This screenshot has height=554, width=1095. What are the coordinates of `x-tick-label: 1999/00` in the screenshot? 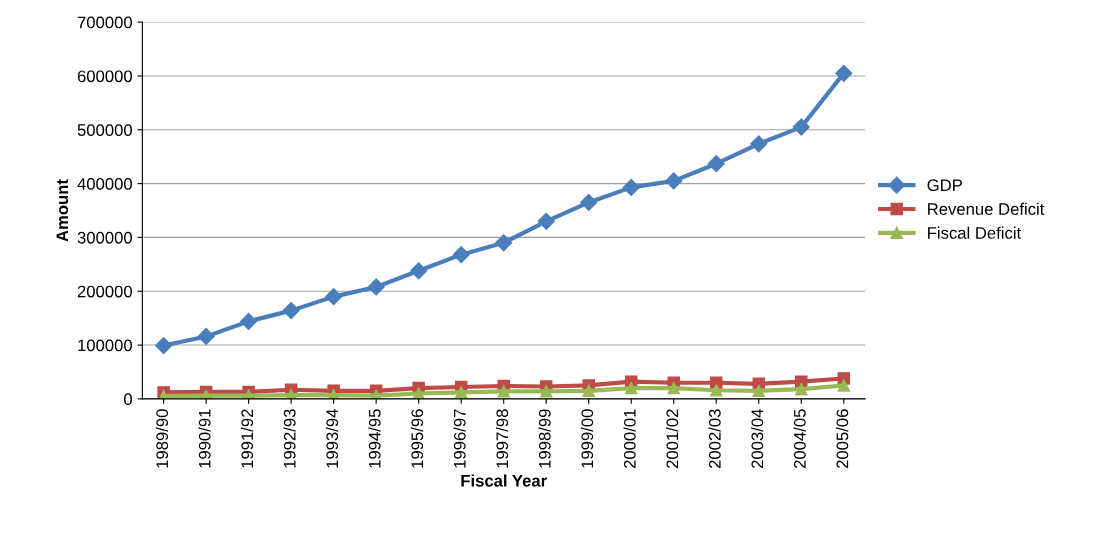 It's located at (587, 438).